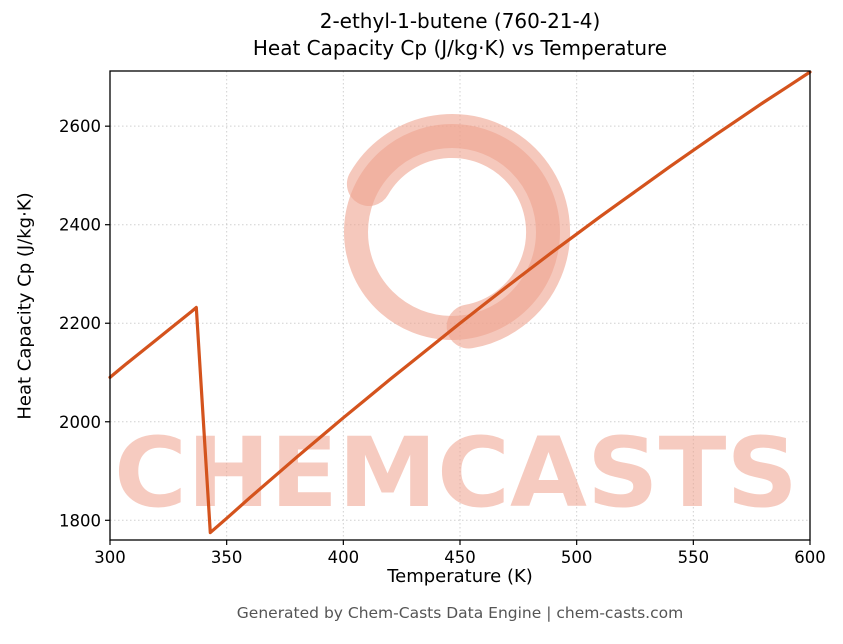  I want to click on watermark-ring-brush-icon, so click(458, 231).